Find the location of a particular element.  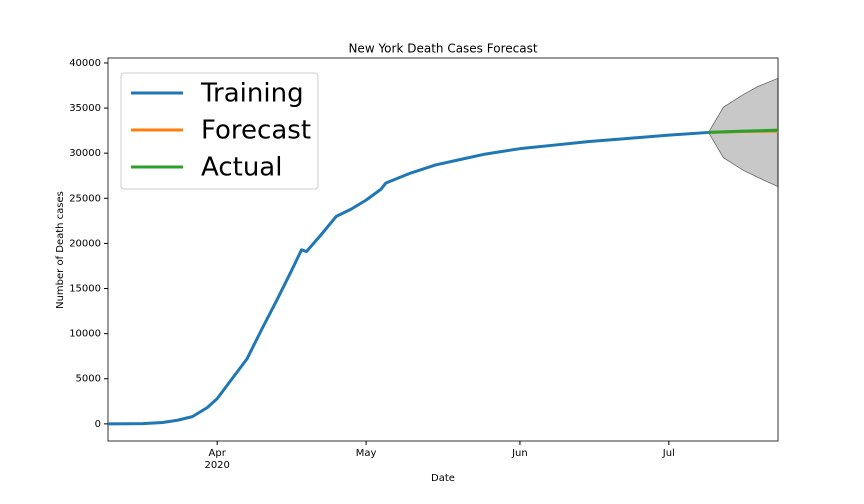

x-tick-label: Jun is located at coordinates (519, 453).